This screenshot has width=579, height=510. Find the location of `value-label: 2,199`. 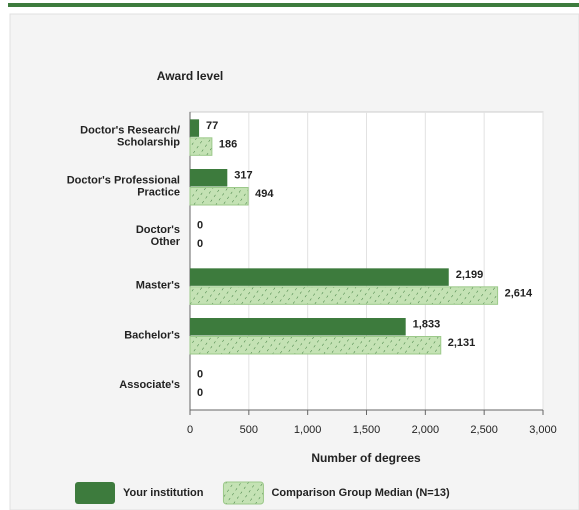

value-label: 2,199 is located at coordinates (470, 275).